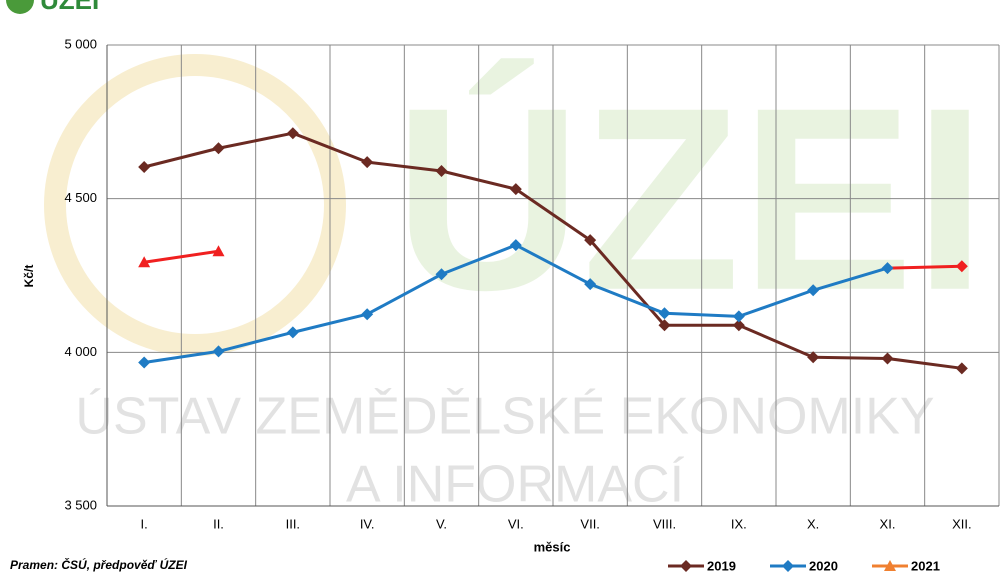 This screenshot has width=1000, height=575. Describe the element at coordinates (590, 523) in the screenshot. I see `x-tick-label: VII.` at that location.